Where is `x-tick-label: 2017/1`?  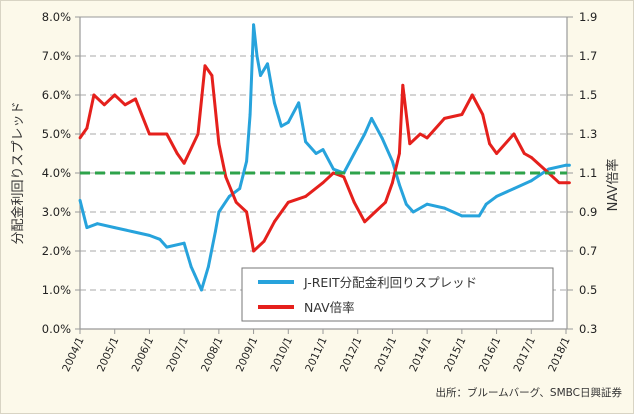 x-tick-label: 2017/1 is located at coordinates (525, 354).